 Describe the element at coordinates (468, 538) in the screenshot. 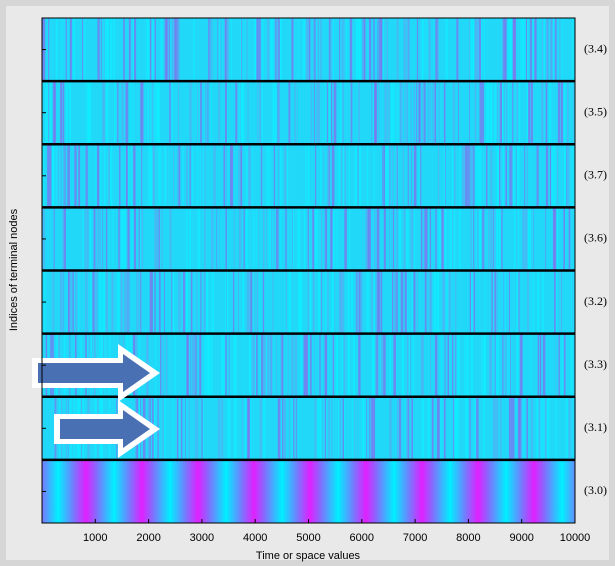

I see `x-tick-label: 8000` at that location.